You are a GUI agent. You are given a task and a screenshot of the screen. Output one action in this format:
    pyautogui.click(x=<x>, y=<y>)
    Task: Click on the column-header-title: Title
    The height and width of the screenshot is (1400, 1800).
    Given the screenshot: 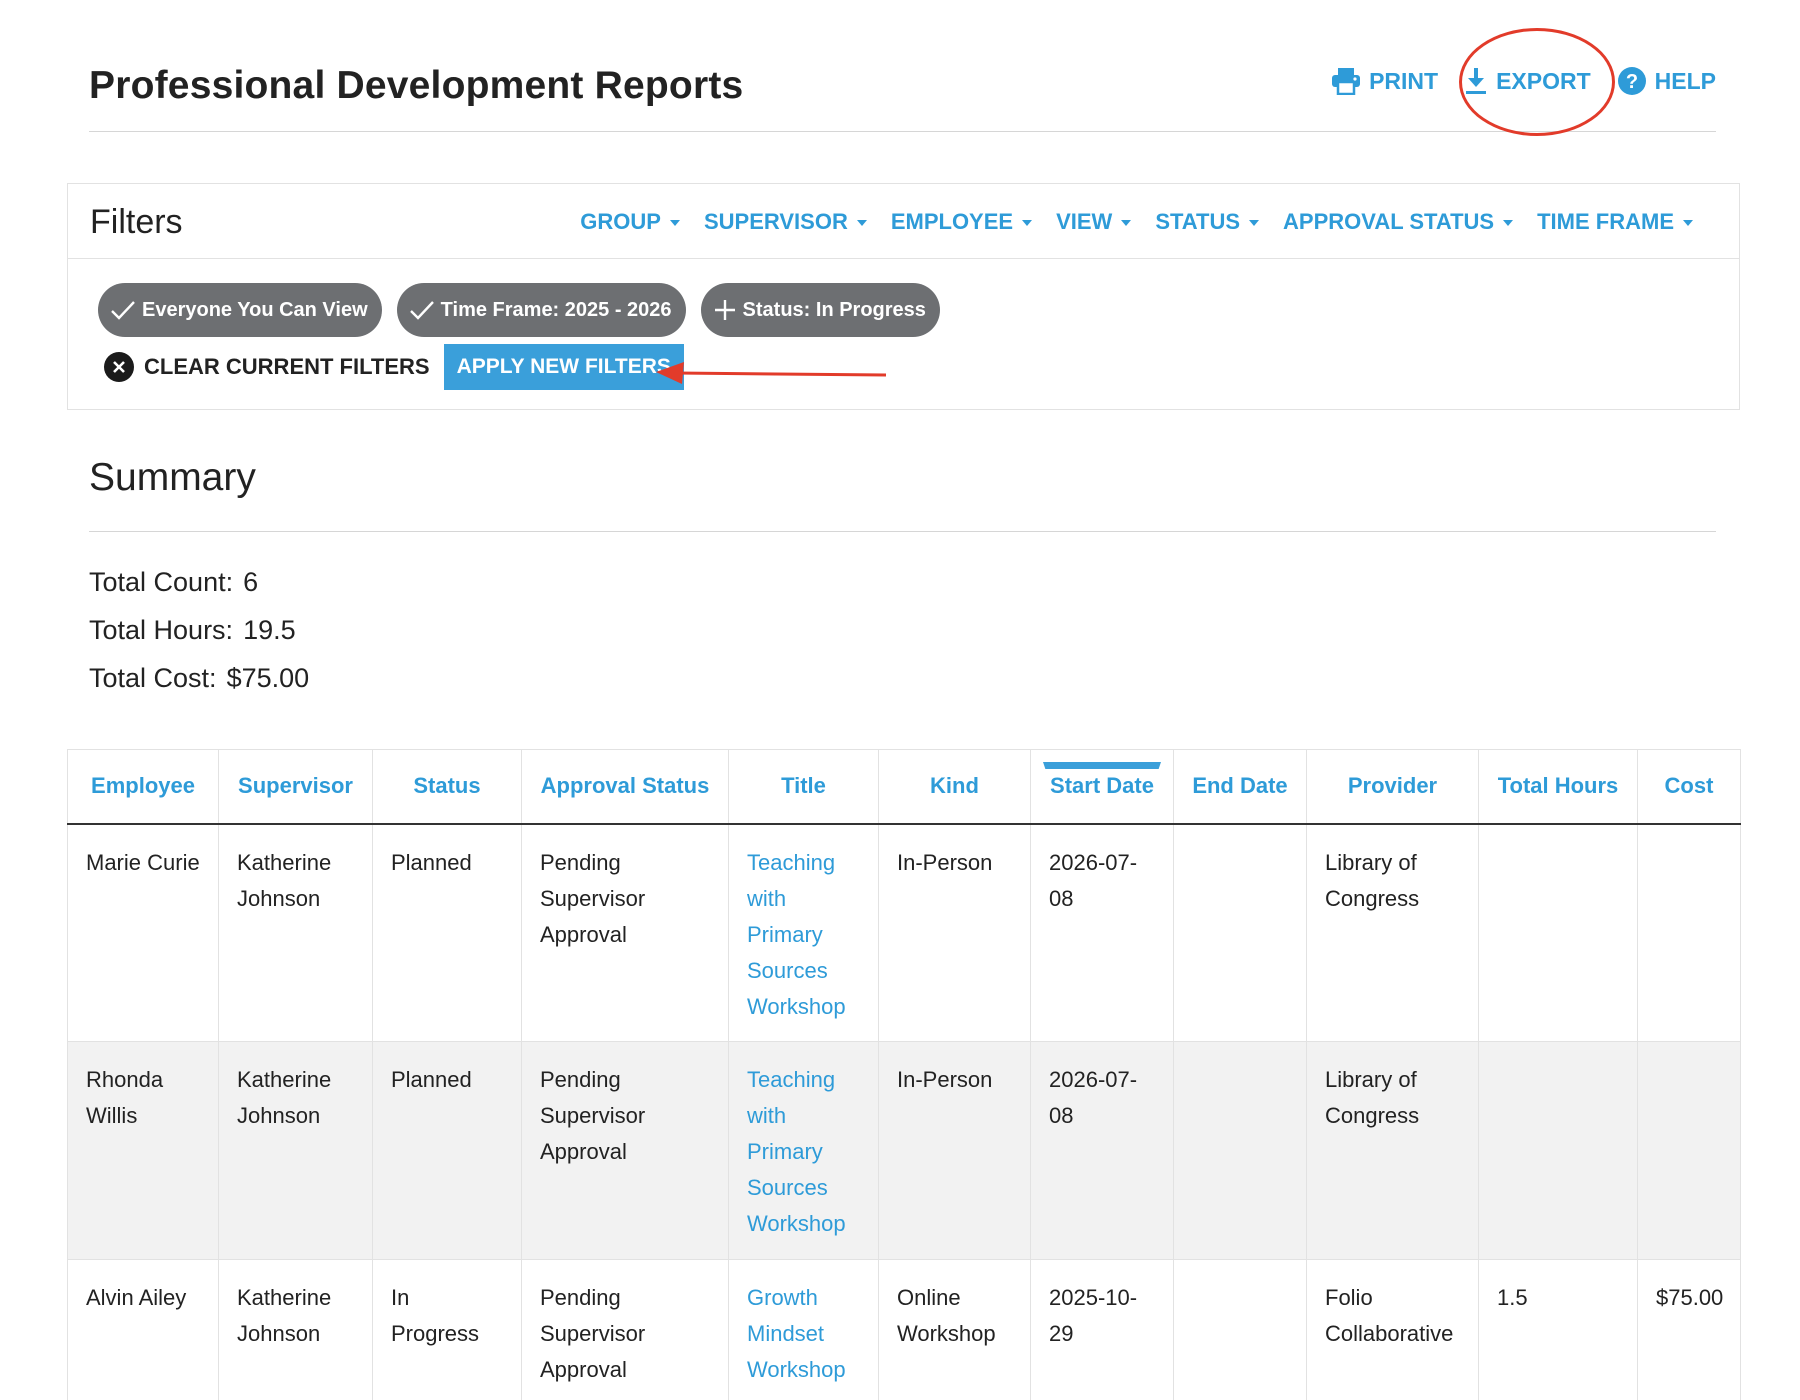 What is the action you would take?
    pyautogui.click(x=803, y=787)
    